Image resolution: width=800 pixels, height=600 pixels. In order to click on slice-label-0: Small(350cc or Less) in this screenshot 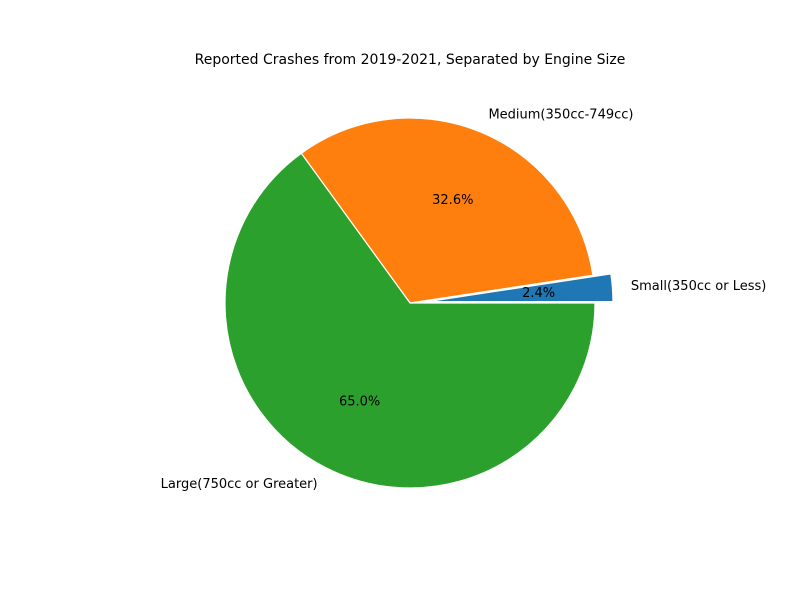, I will do `click(698, 286)`.